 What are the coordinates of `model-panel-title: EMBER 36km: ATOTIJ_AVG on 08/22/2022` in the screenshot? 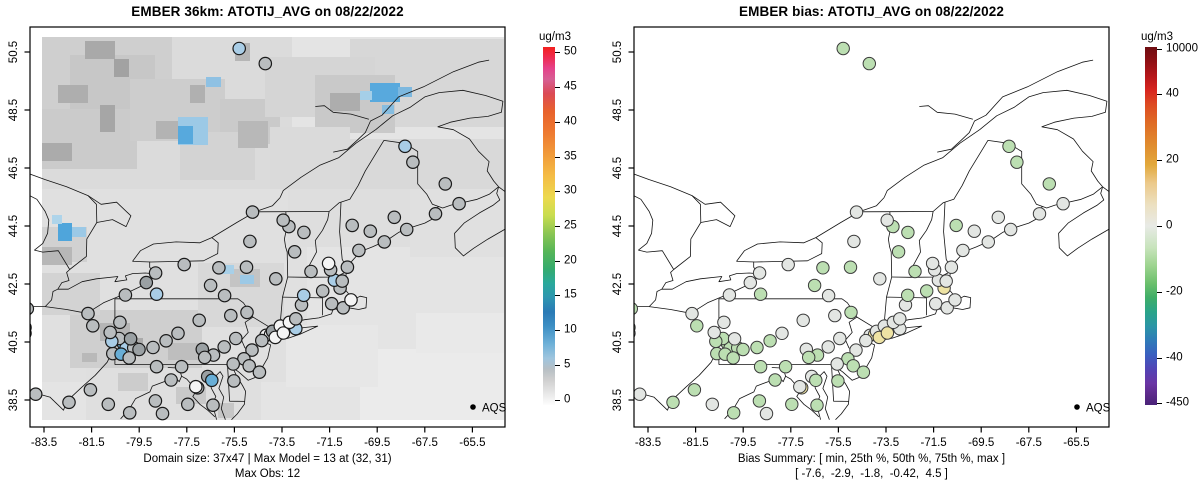 It's located at (267, 11).